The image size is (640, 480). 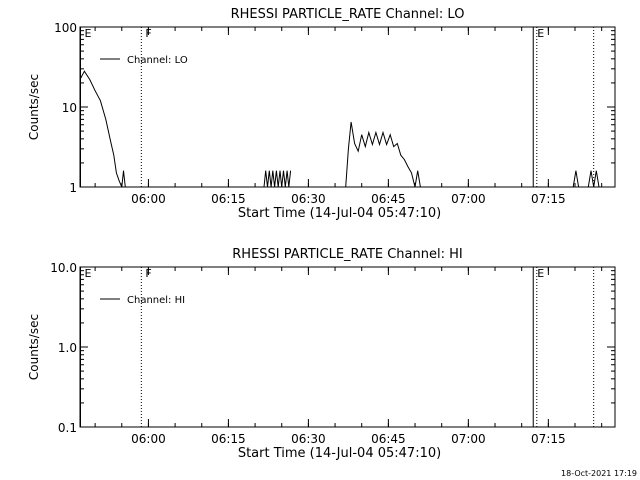 I want to click on chart-title: RHESSI PARTICLE_RATE Channel: HI, so click(x=347, y=254).